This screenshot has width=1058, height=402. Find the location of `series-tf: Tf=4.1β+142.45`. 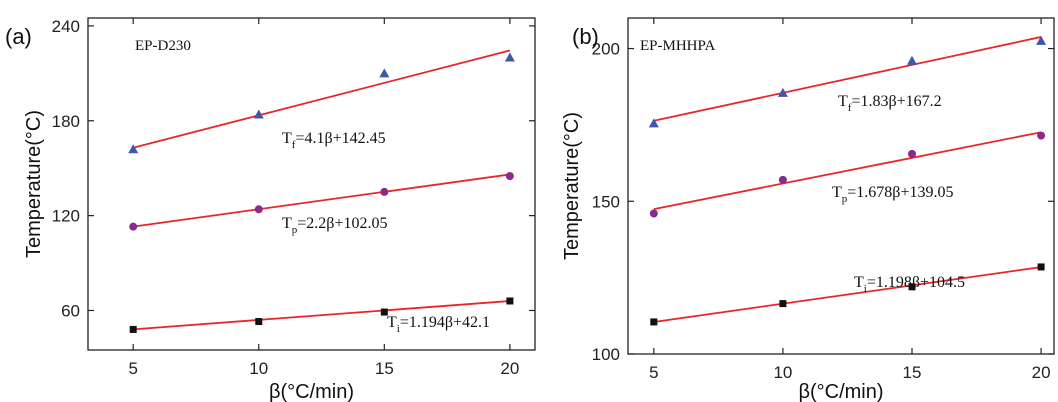

series-tf: Tf=4.1β+142.45 is located at coordinates (321, 101).